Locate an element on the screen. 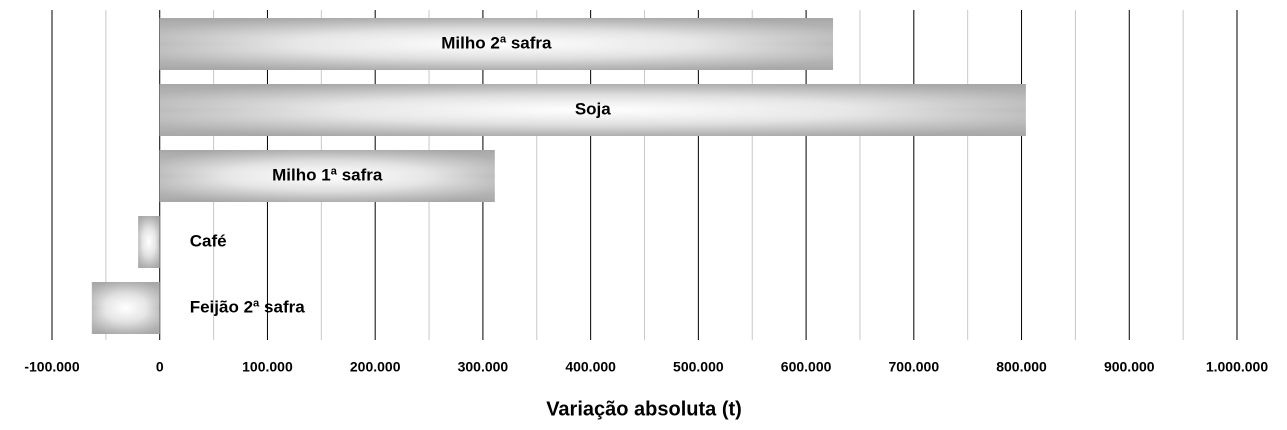  x-tick-label: 800.000 is located at coordinates (1021, 367).